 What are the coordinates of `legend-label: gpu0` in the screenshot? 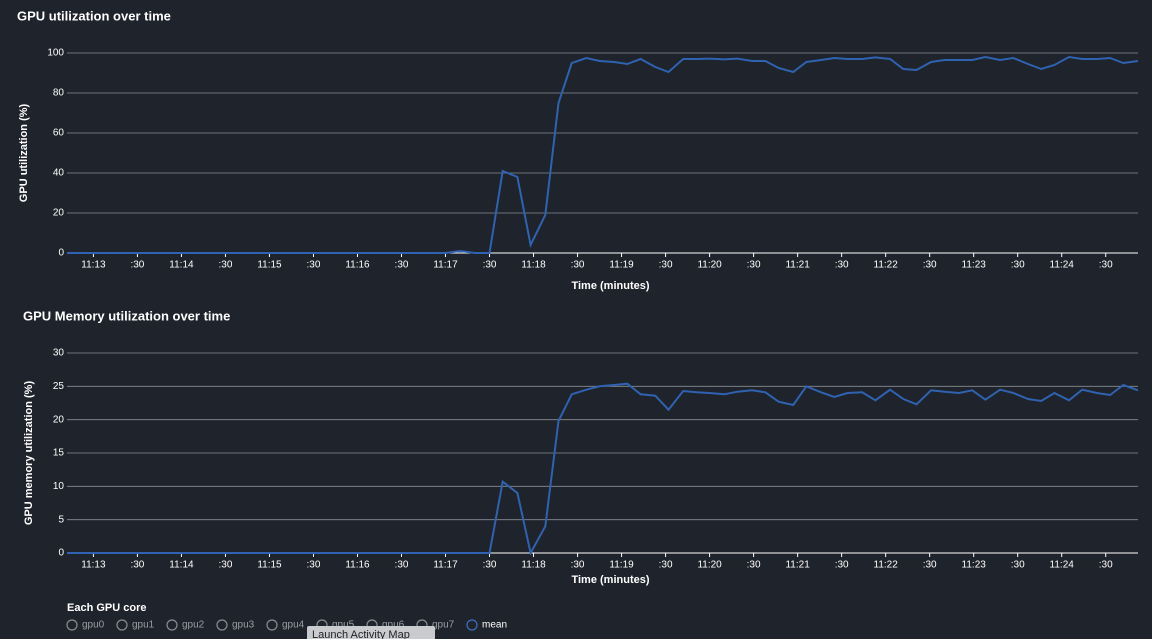 It's located at (93, 625).